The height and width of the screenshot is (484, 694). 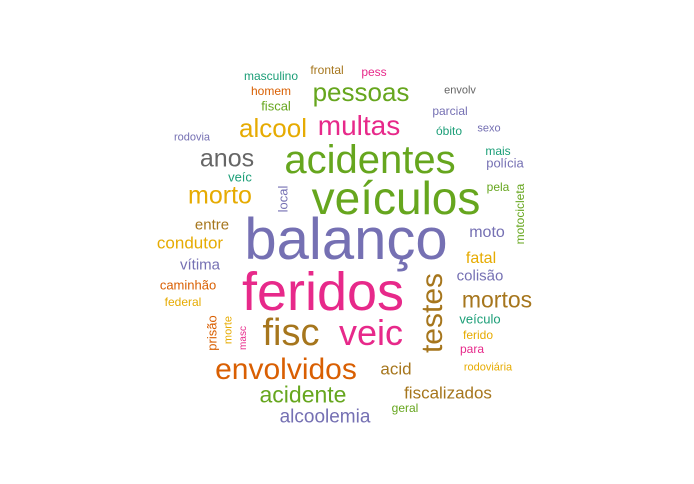 What do you see at coordinates (460, 90) in the screenshot?
I see `cloud-word: envolv` at bounding box center [460, 90].